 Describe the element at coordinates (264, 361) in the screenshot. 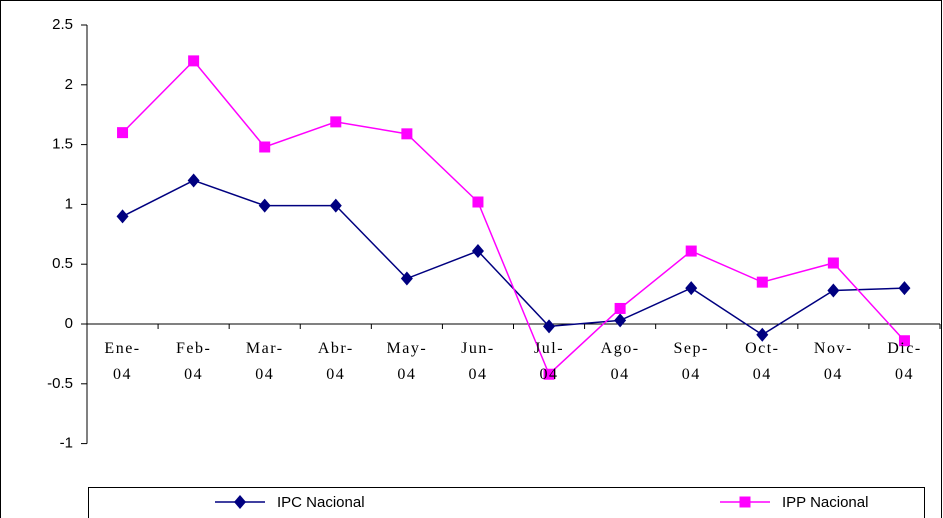

I see `x-tick-label: Mar-04` at that location.